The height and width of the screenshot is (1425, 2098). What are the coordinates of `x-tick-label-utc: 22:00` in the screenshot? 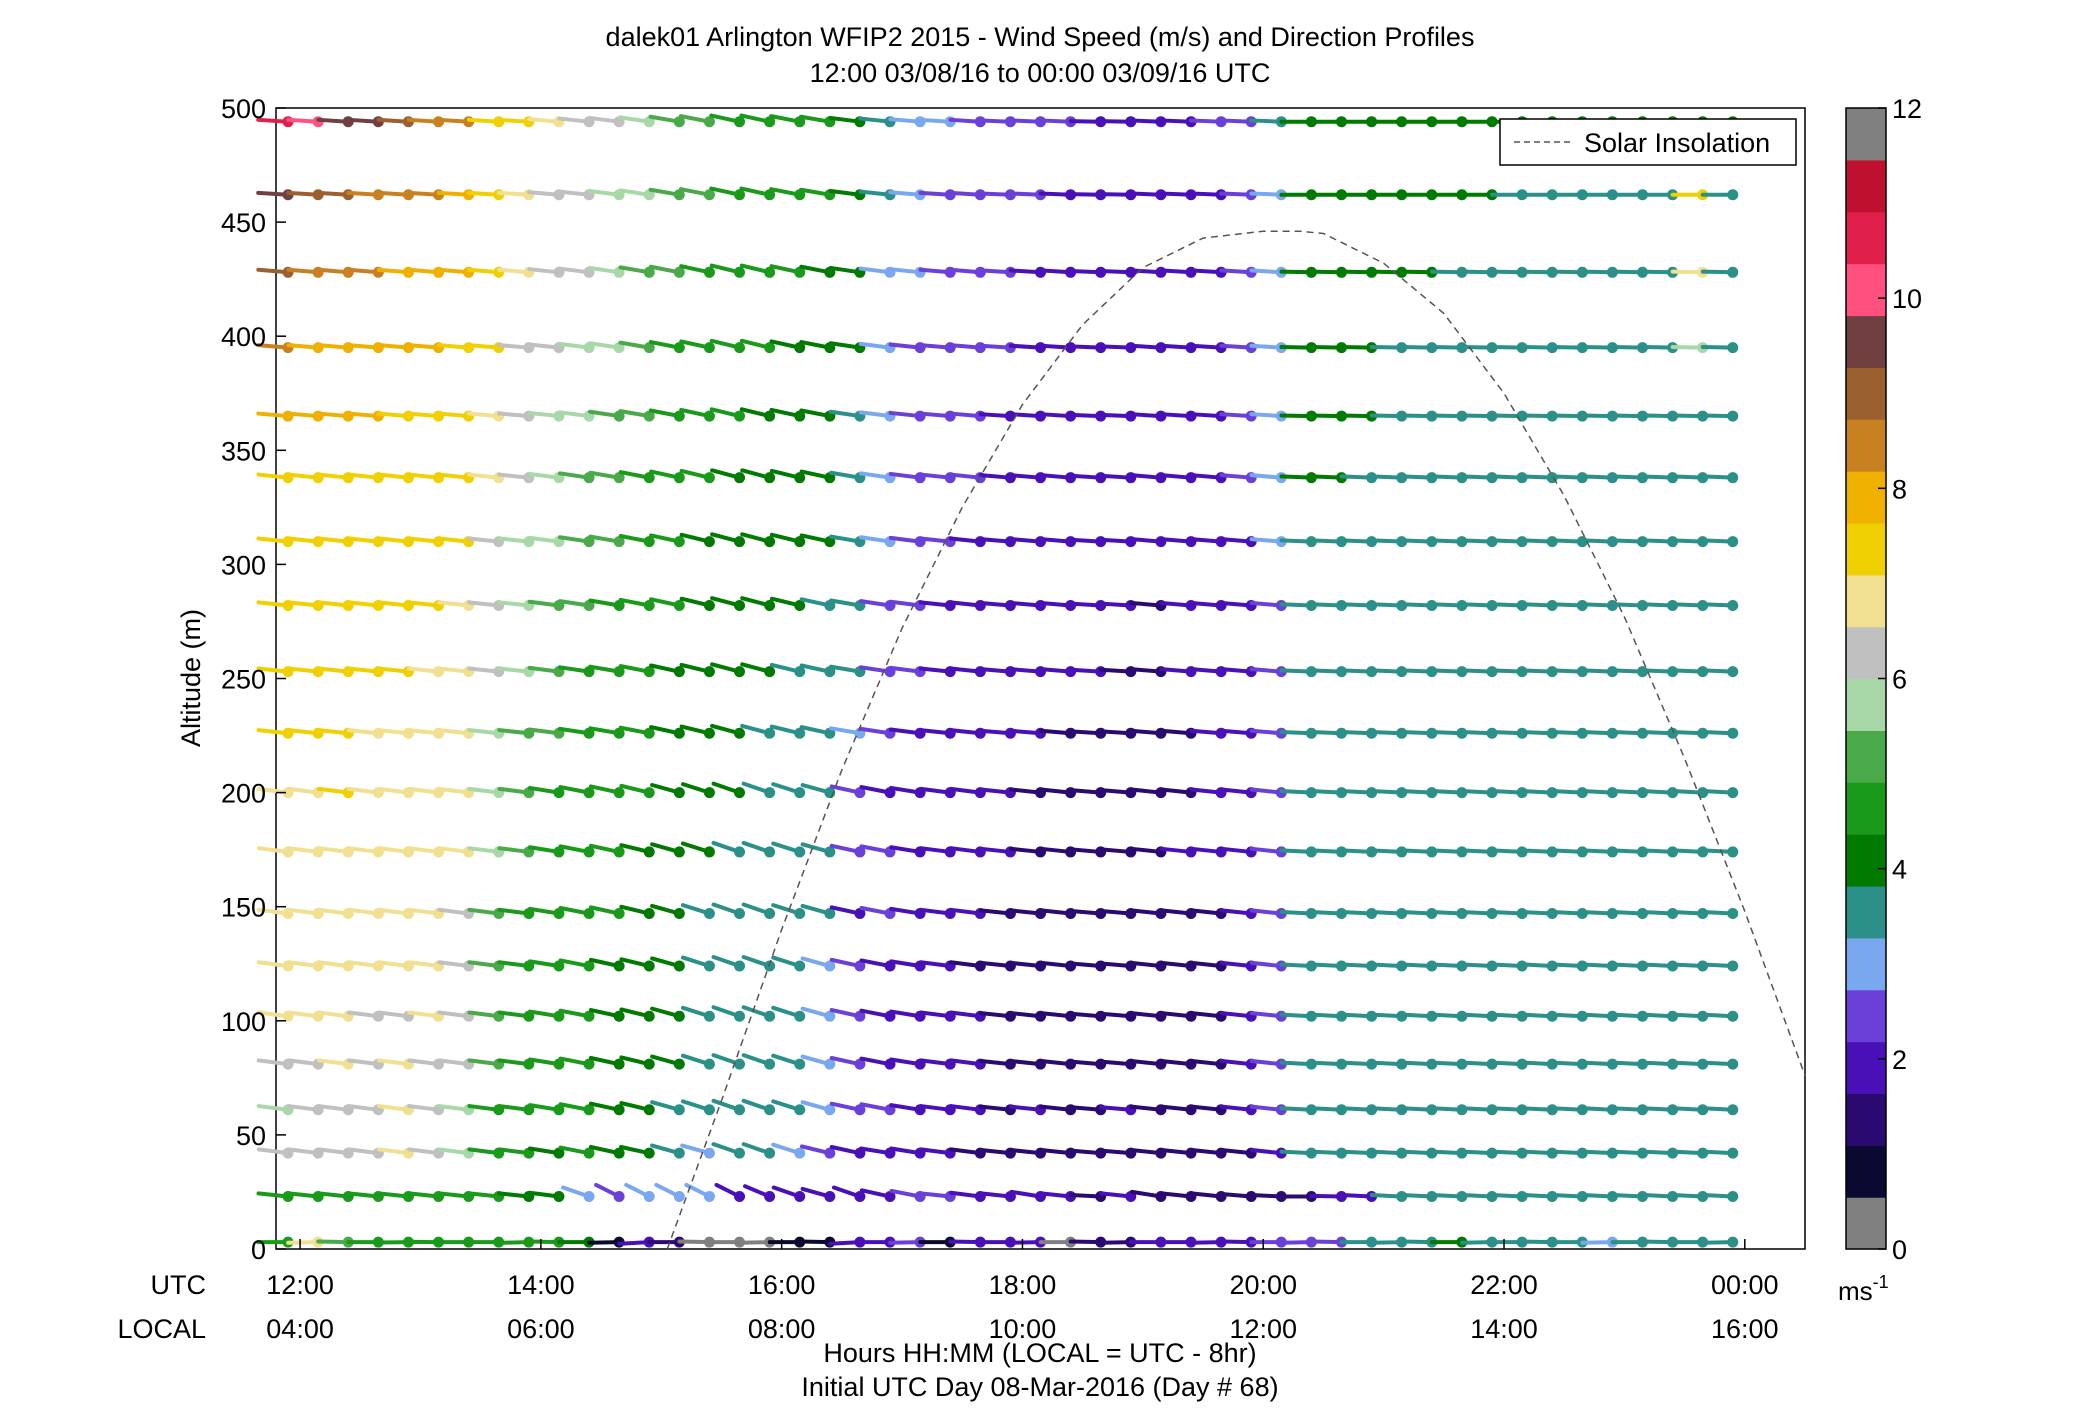 It's located at (1504, 1285).